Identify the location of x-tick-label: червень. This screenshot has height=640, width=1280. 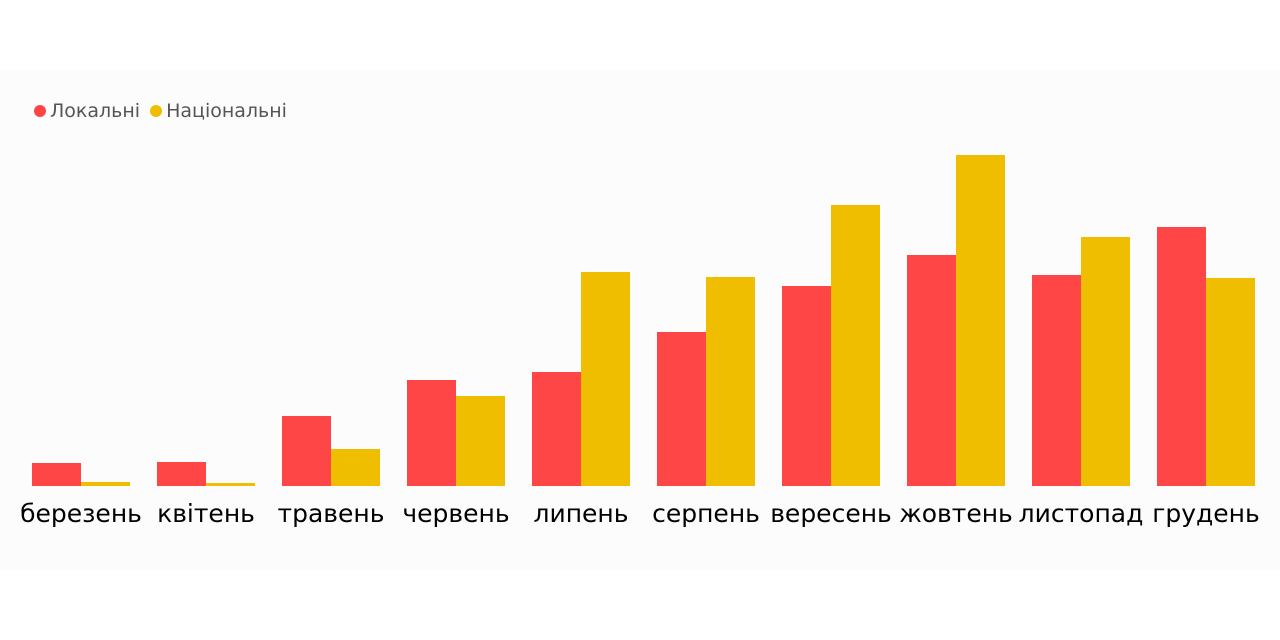
(455, 513).